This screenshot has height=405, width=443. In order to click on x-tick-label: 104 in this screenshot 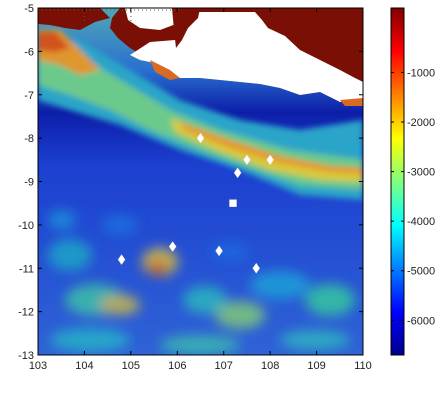, I will do `click(84, 366)`.